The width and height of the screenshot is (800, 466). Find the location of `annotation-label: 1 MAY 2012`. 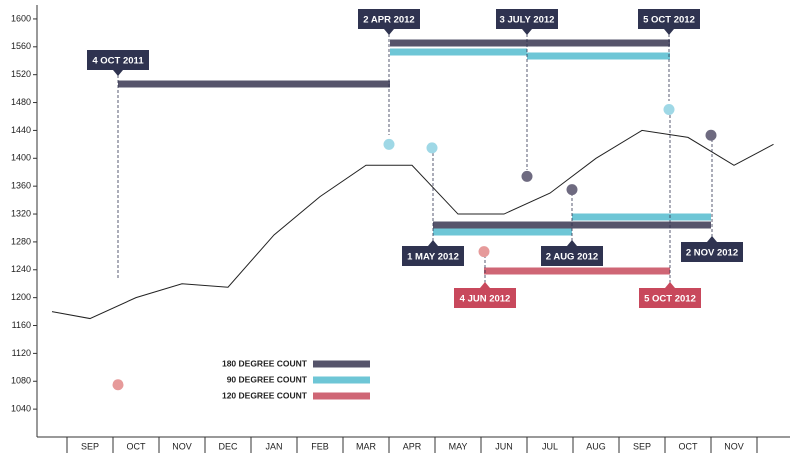

annotation-label: 1 MAY 2012 is located at coordinates (433, 257).